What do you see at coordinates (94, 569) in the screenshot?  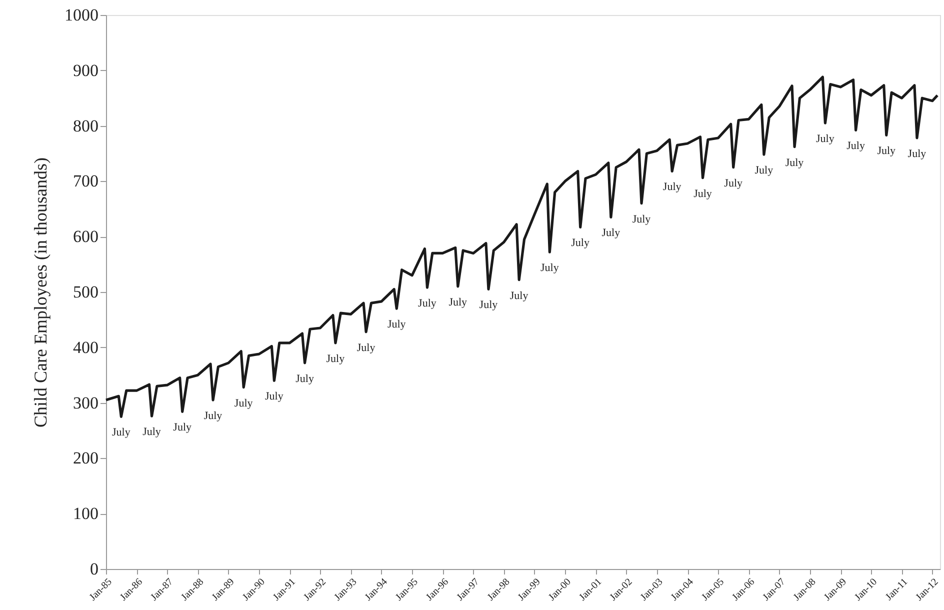 I see `y-tick-label: 0` at bounding box center [94, 569].